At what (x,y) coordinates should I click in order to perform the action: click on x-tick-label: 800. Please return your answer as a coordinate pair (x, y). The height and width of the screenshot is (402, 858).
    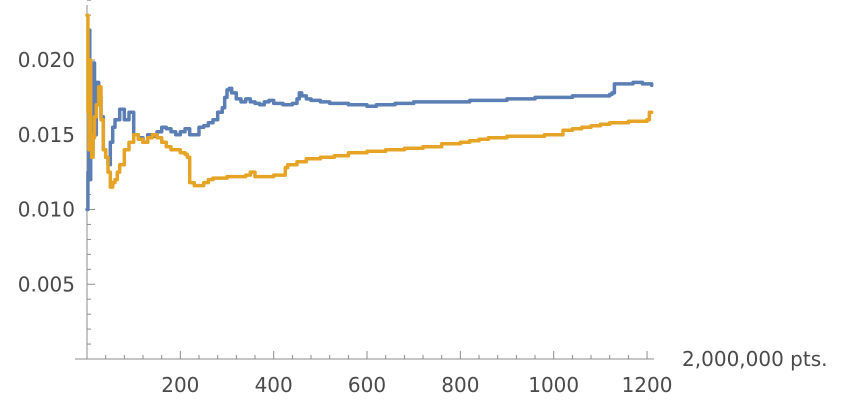
    Looking at the image, I should click on (460, 385).